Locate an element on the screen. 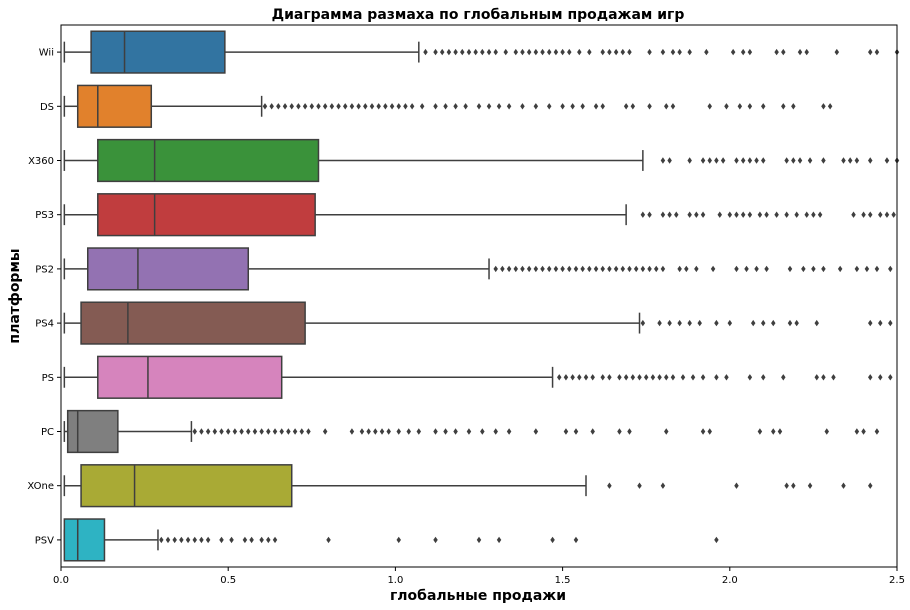 Image resolution: width=910 pixels, height=610 pixels. x-tick-label: 2.5 is located at coordinates (897, 580).